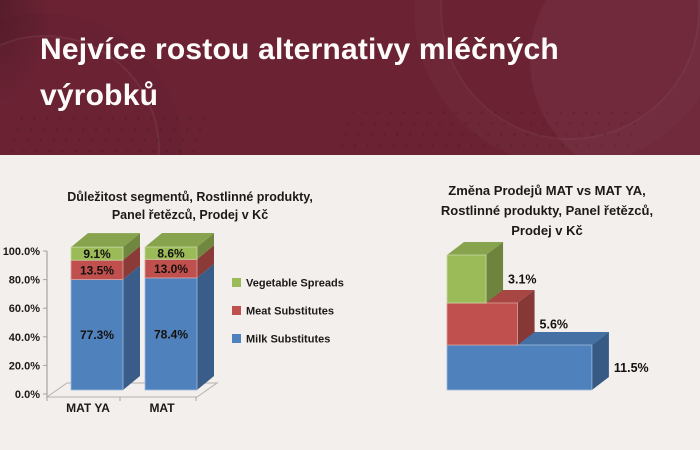 This screenshot has width=700, height=450. I want to click on legend-label: Vegetable Spreads, so click(295, 284).